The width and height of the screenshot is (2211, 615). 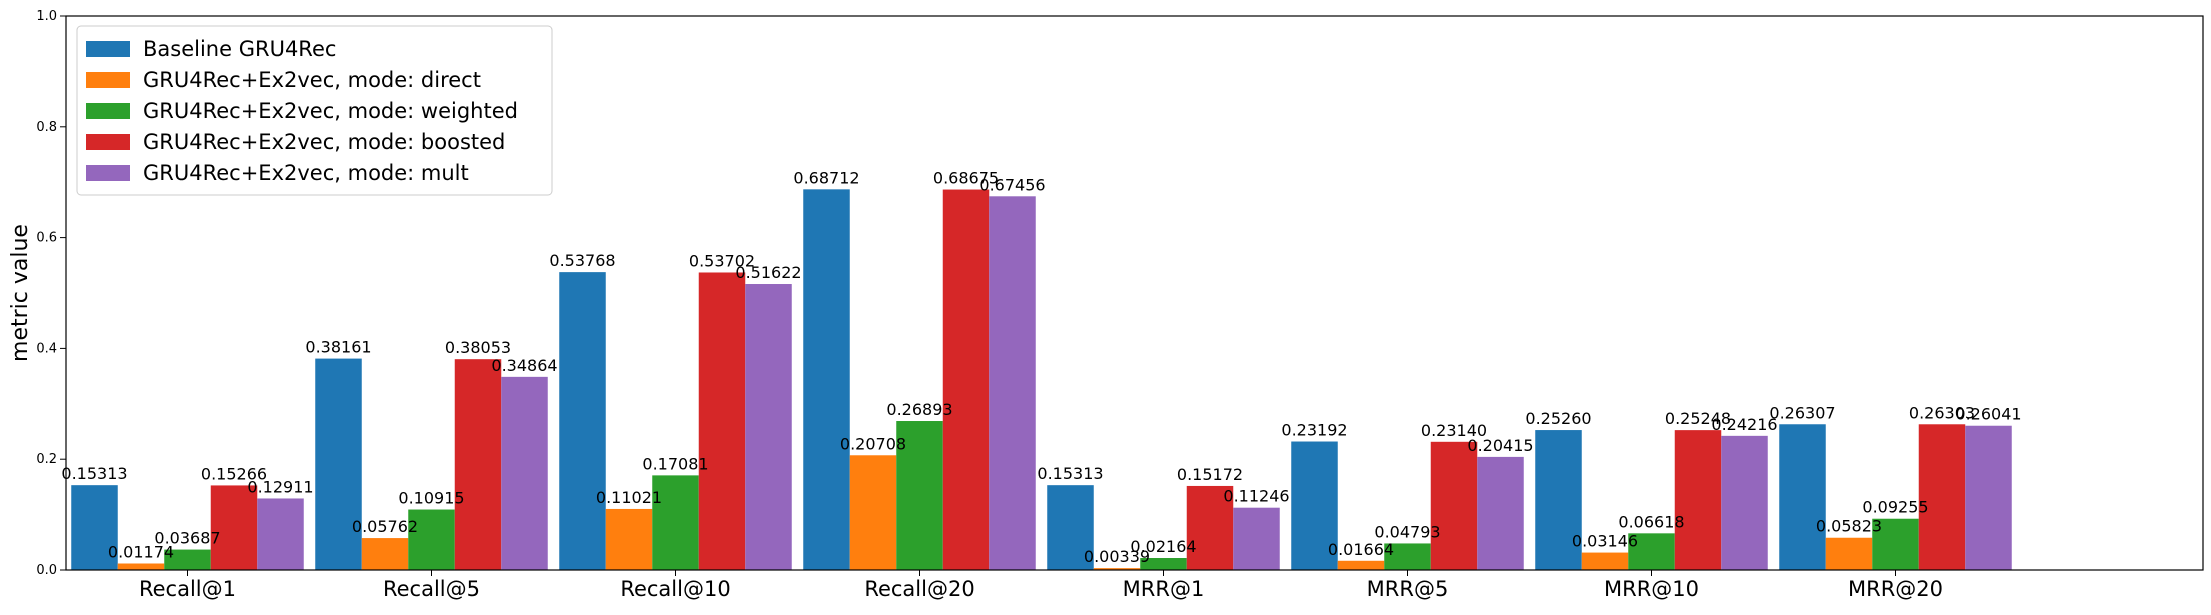 I want to click on bar-value-label: 0.03146, so click(x=1605, y=541).